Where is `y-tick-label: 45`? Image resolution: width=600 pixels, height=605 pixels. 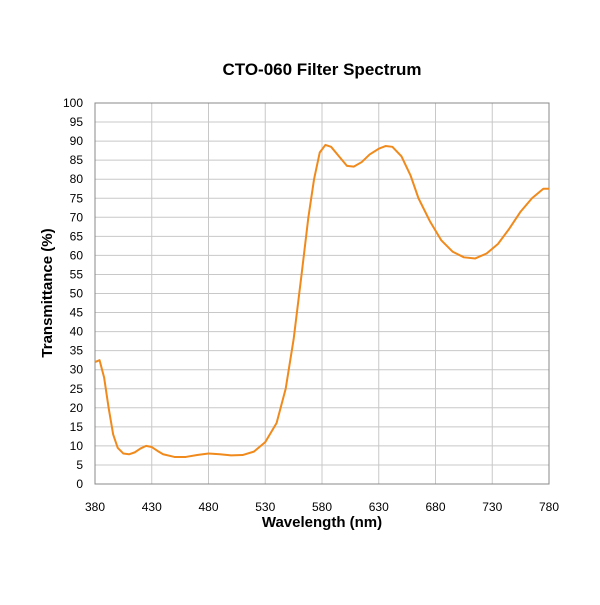 y-tick-label: 45 is located at coordinates (77, 313).